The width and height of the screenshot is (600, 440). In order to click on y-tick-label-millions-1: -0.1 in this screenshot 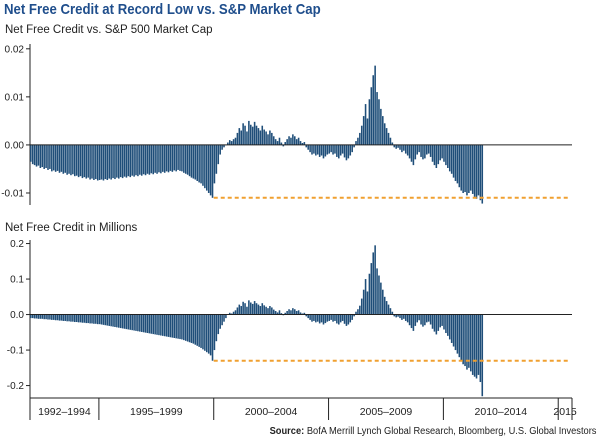, I will do `click(16, 351)`.